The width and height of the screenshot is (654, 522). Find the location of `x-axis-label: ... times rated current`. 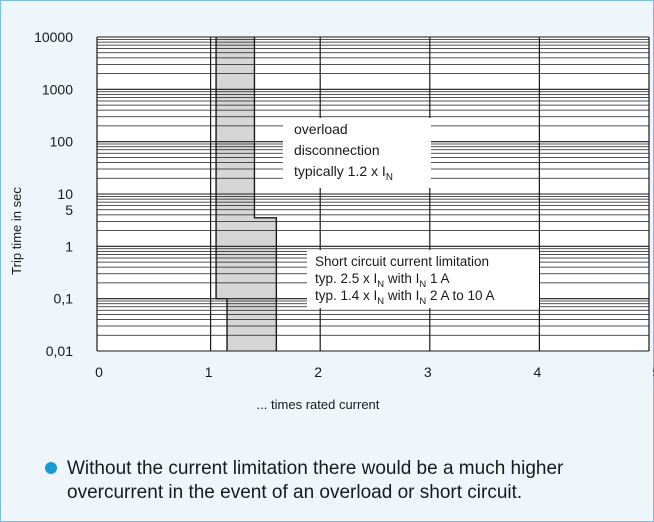

x-axis-label: ... times rated current is located at coordinates (318, 404).